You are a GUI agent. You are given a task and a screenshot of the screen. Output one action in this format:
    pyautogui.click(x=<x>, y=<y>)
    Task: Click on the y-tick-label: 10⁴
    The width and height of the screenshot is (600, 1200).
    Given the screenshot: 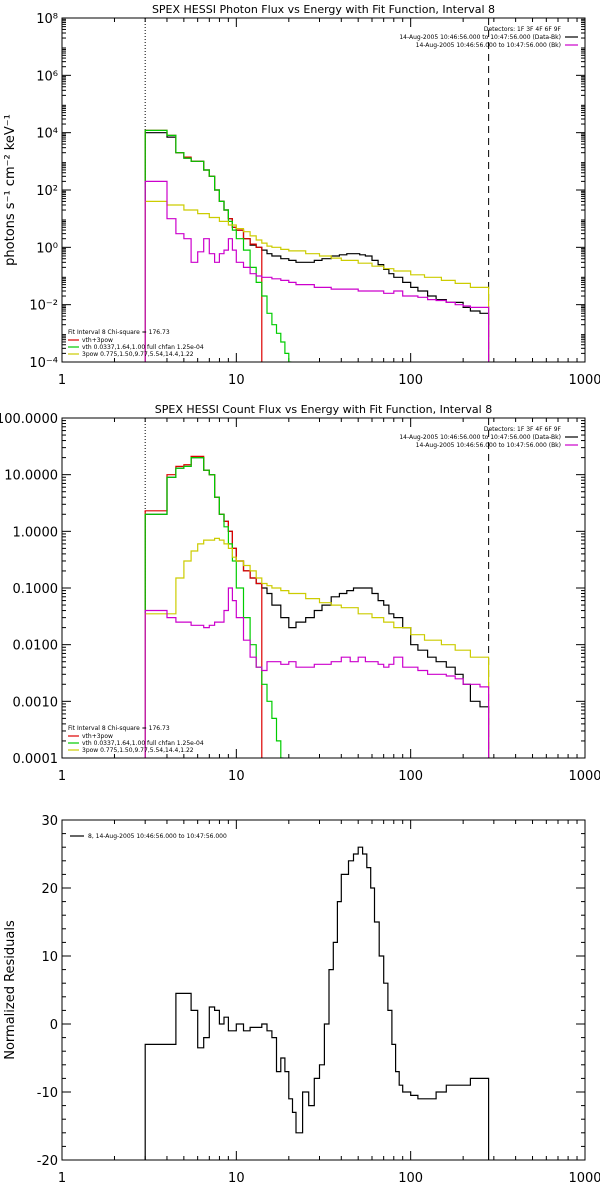 What is the action you would take?
    pyautogui.click(x=47, y=134)
    